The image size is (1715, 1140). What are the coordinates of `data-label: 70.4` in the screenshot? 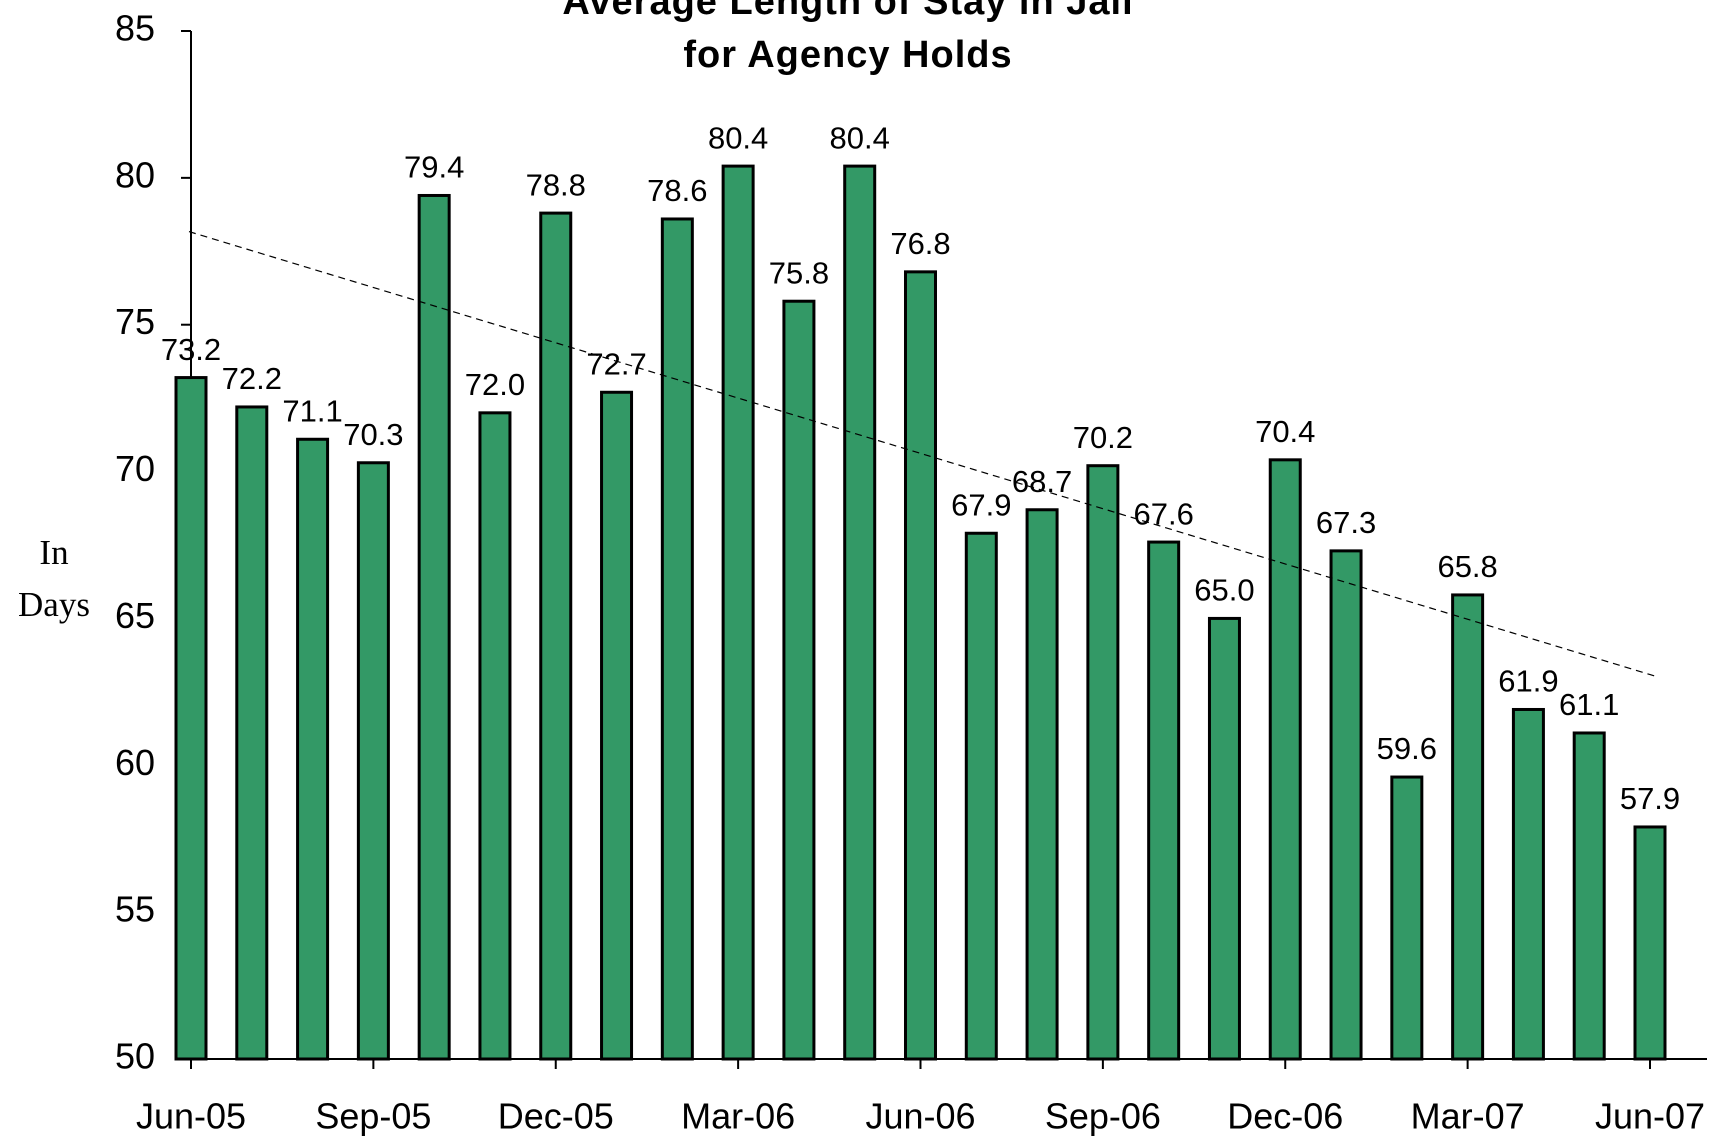 It's located at (1285, 431).